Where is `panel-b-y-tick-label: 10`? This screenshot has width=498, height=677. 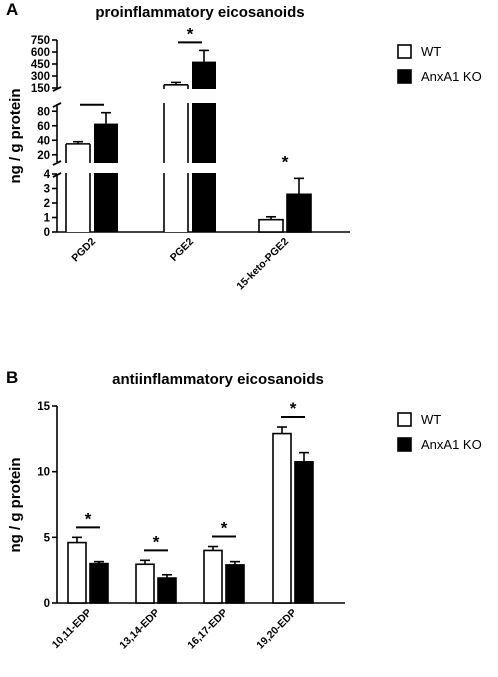 panel-b-y-tick-label: 10 is located at coordinates (43, 473).